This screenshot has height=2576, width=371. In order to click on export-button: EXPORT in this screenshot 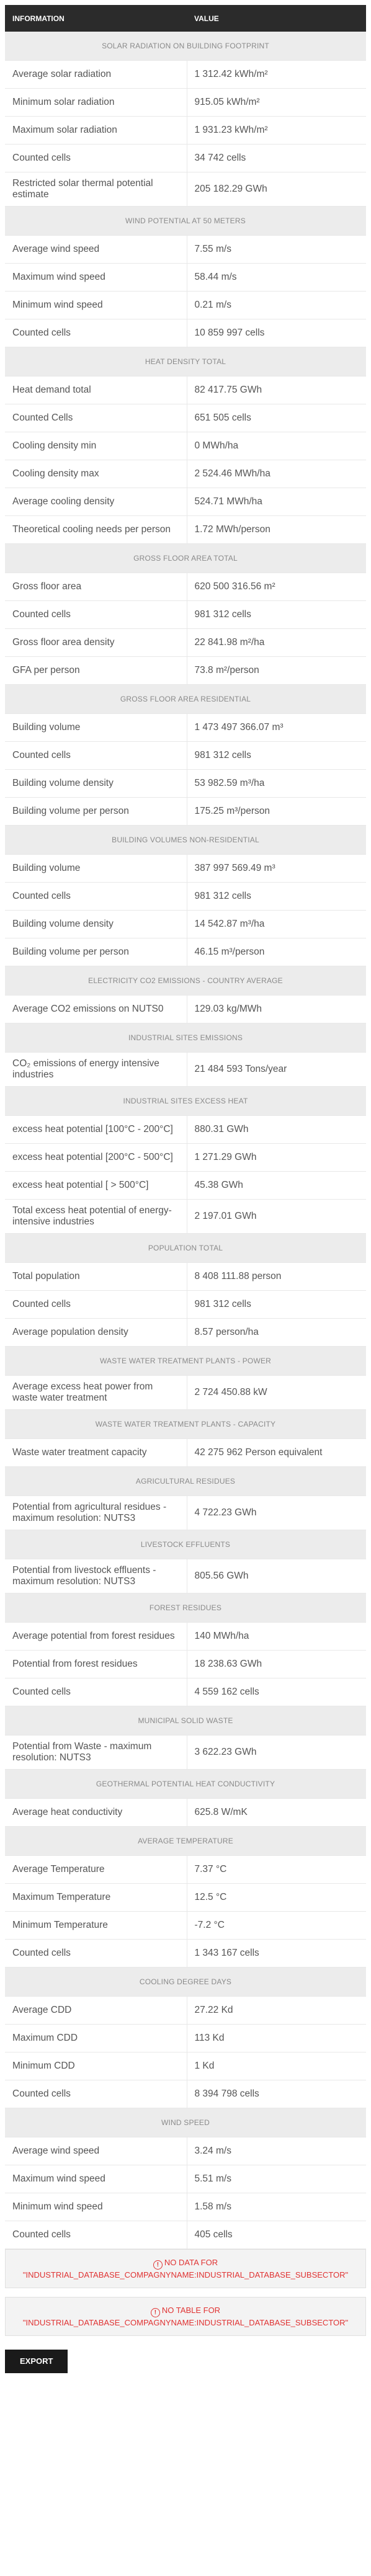, I will do `click(36, 2361)`.